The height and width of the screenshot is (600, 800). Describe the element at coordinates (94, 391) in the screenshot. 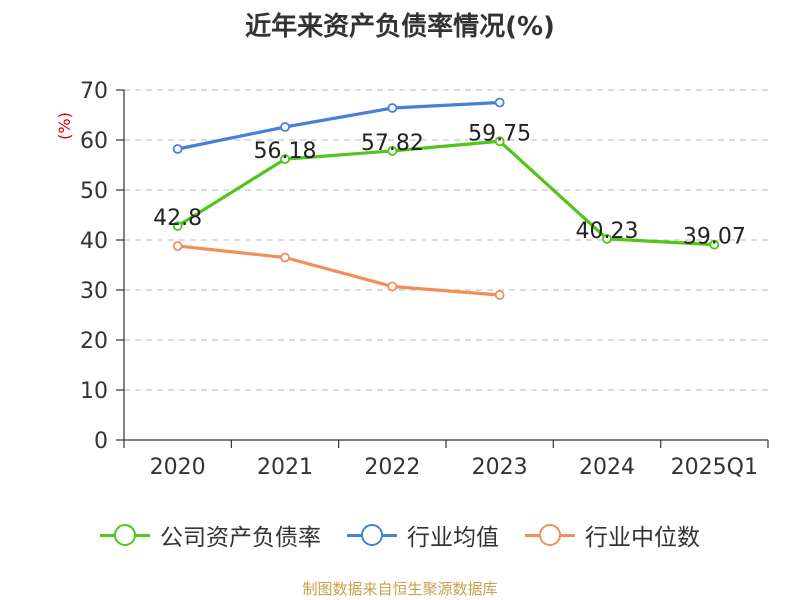

I see `y-tick-label: 10` at that location.